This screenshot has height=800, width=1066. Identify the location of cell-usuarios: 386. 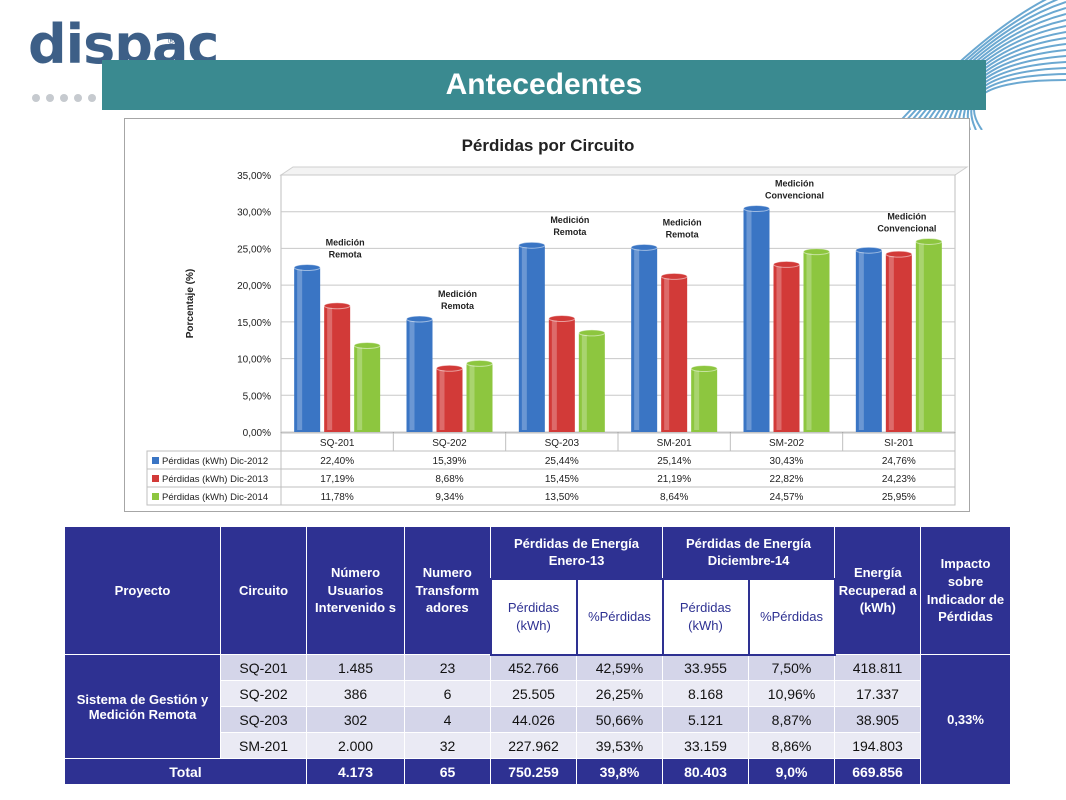
(355, 693).